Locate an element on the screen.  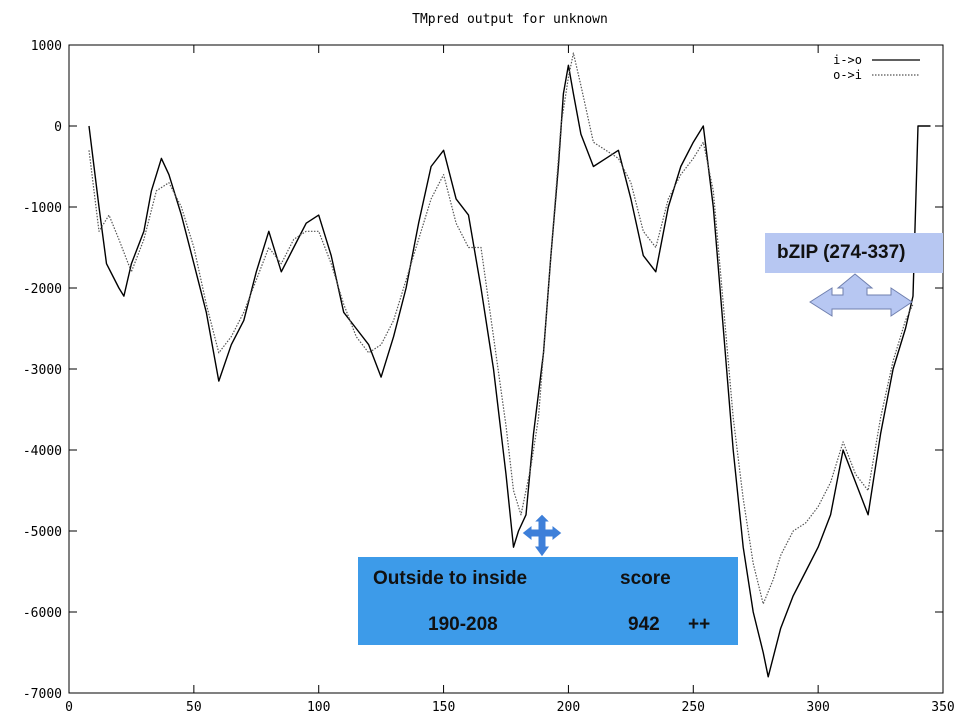
legend: i->o o->i is located at coordinates (876, 67).